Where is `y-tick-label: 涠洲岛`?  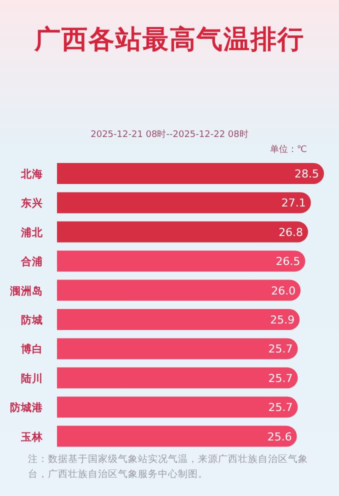
y-tick-label: 涠洲岛 is located at coordinates (26, 291).